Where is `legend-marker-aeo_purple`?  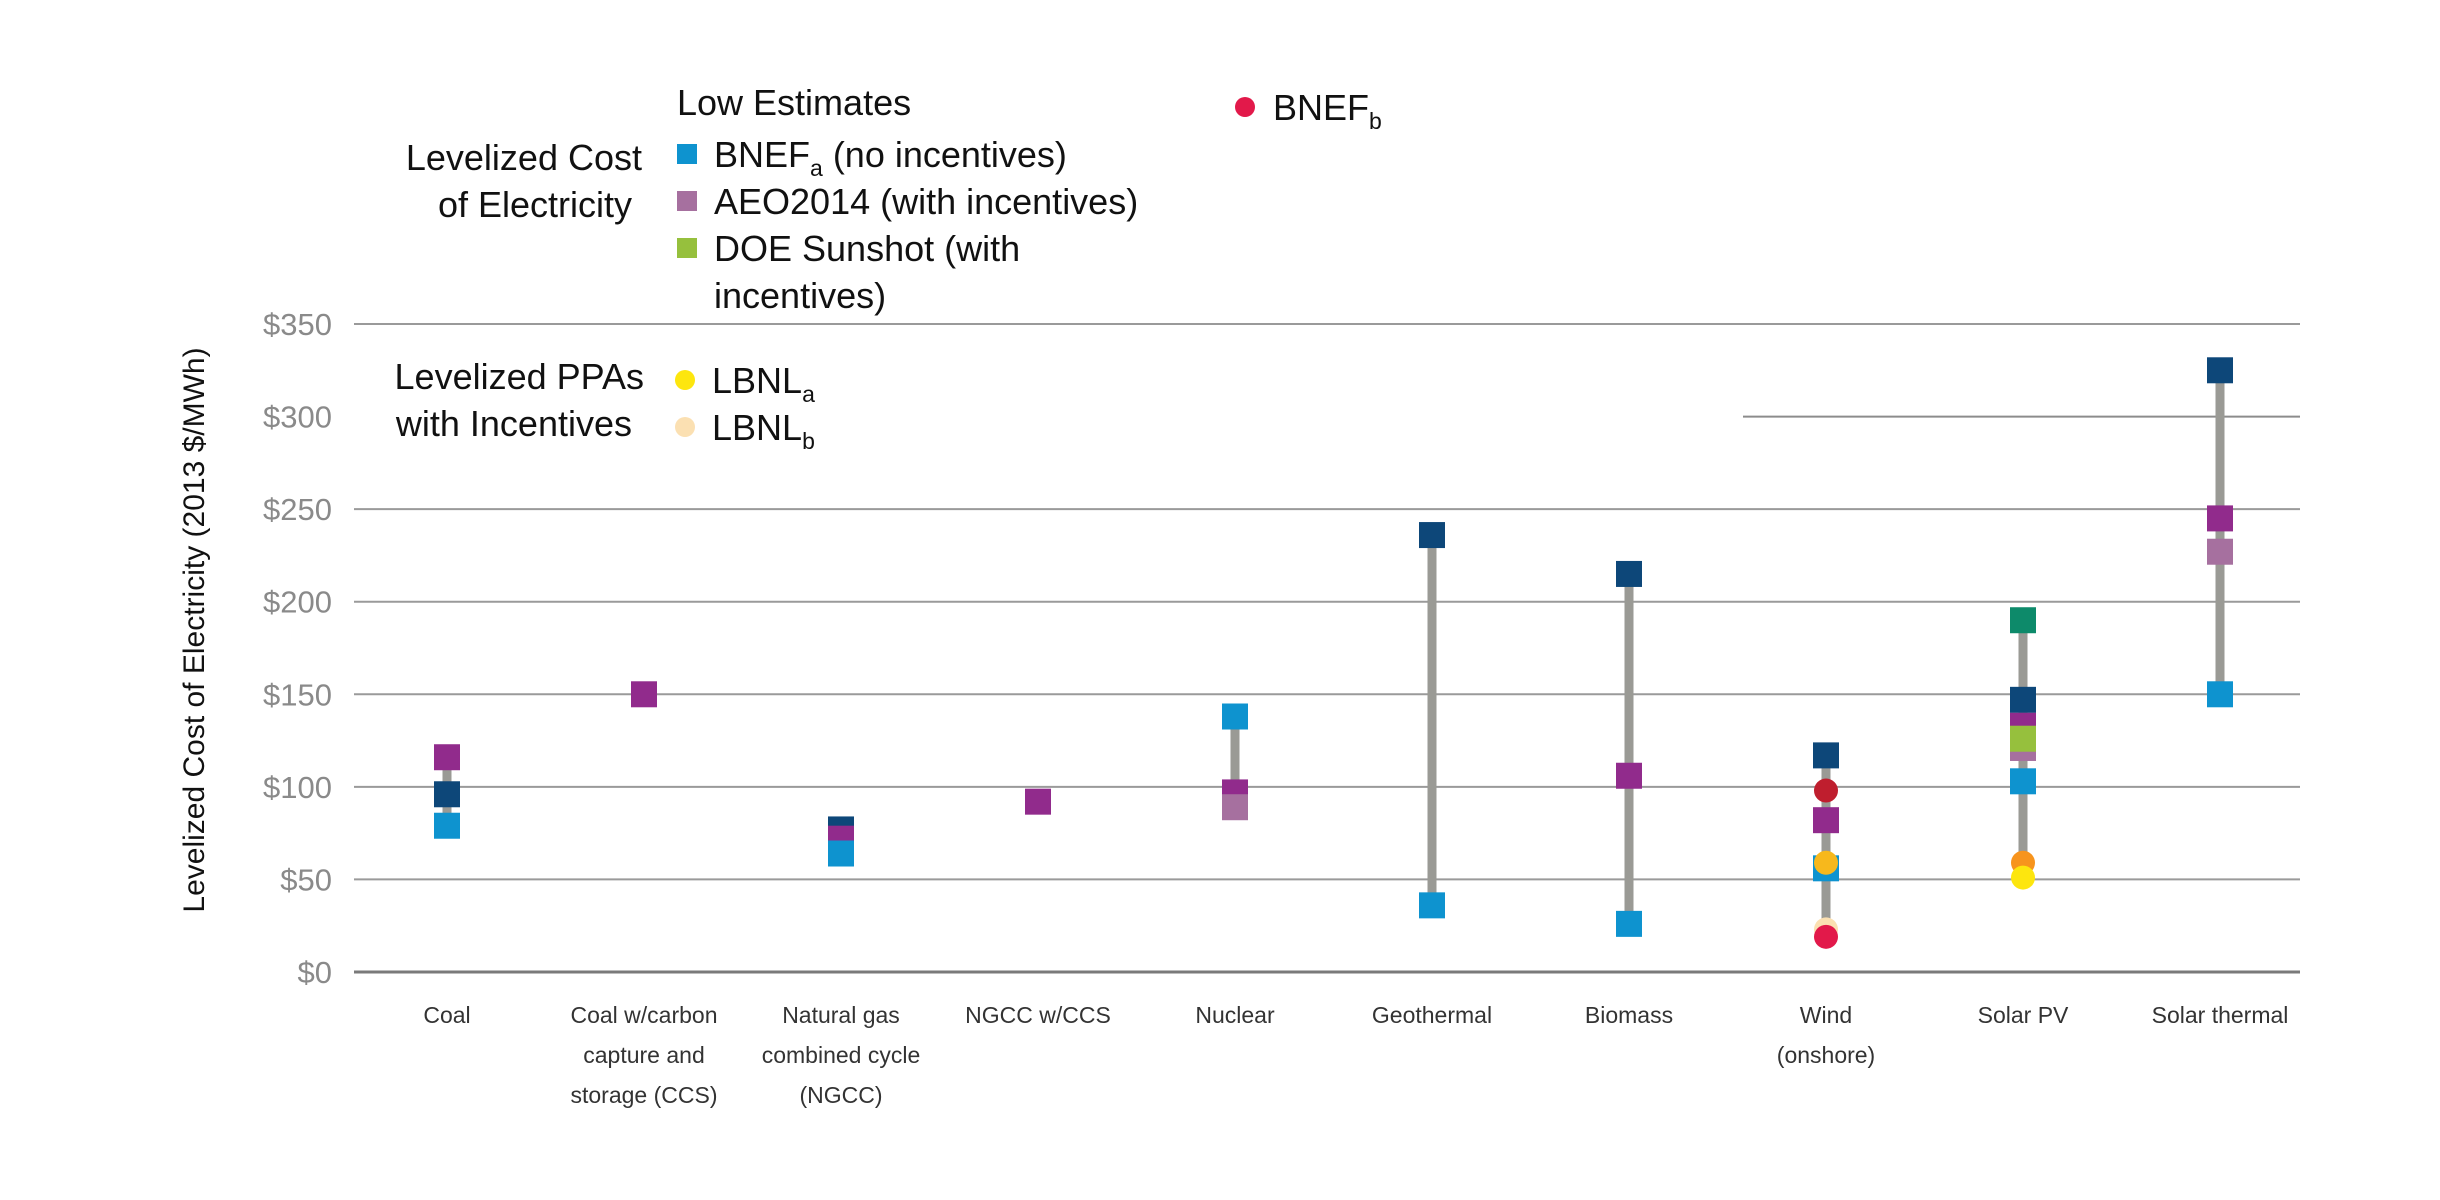
legend-marker-aeo_purple is located at coordinates (687, 201).